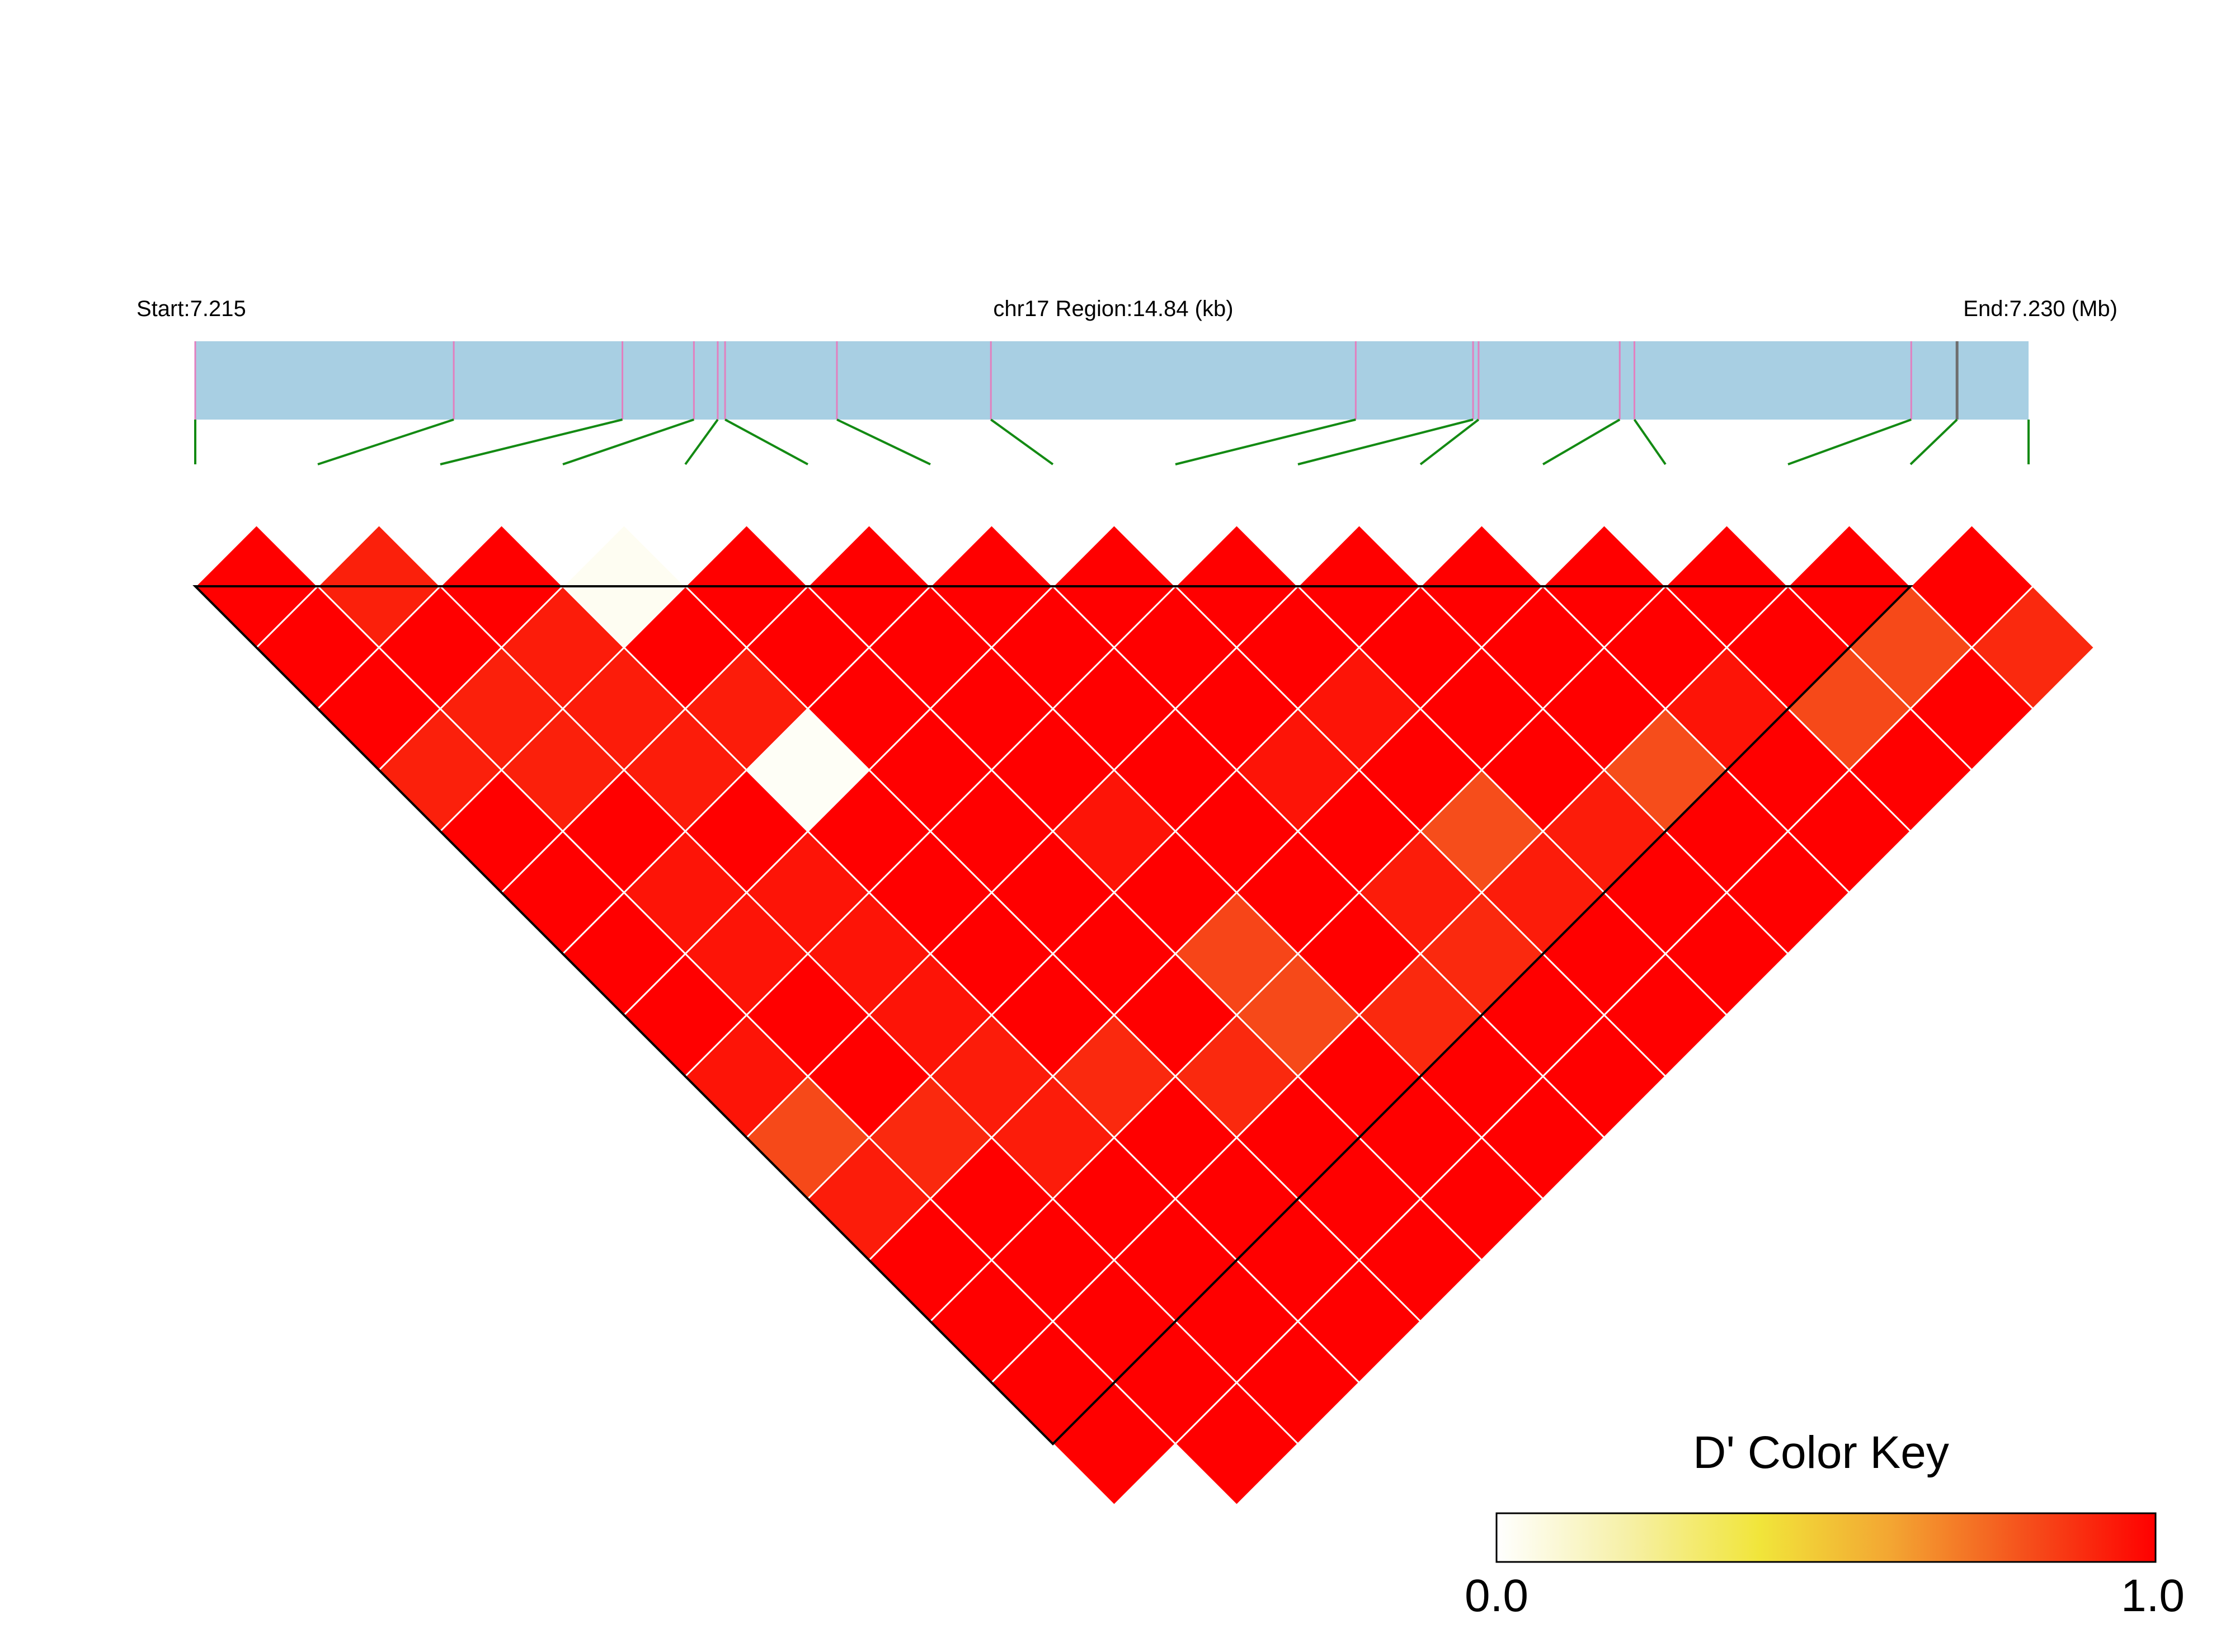 This screenshot has width=2235, height=1652. Describe the element at coordinates (1496, 1596) in the screenshot. I see `color-key-min-label: 0.0` at that location.